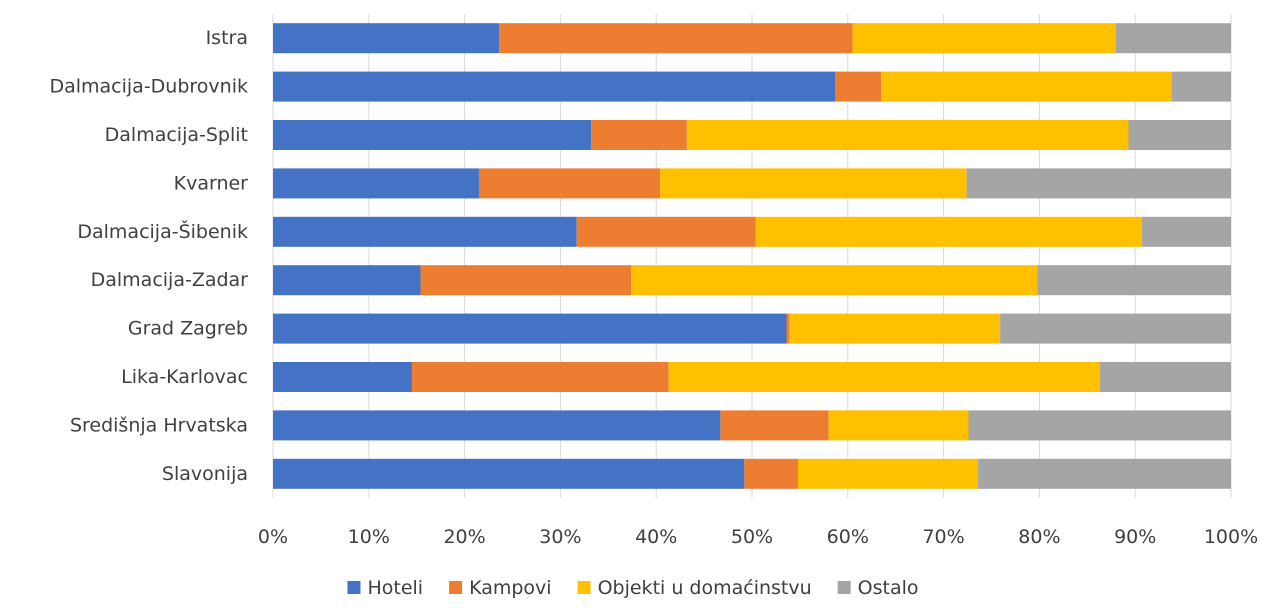 The height and width of the screenshot is (608, 1267). I want to click on x-tick-label: 20%, so click(464, 537).